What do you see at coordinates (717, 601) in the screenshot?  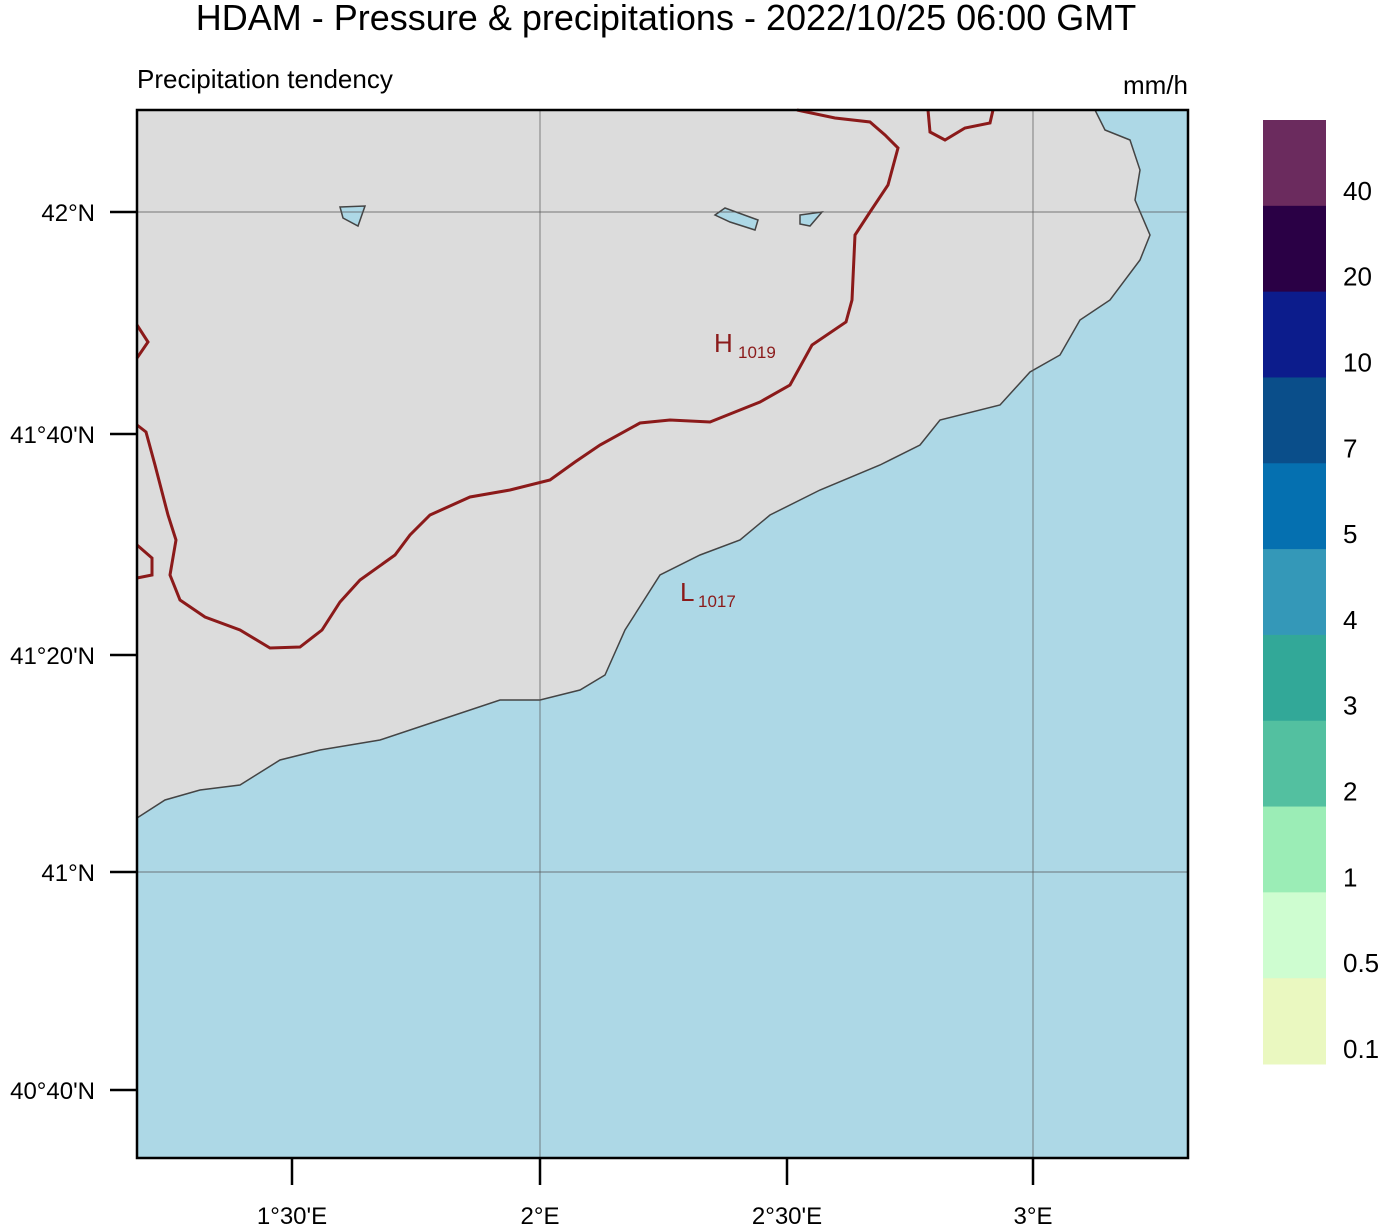 I see `pressure-value: 1017` at bounding box center [717, 601].